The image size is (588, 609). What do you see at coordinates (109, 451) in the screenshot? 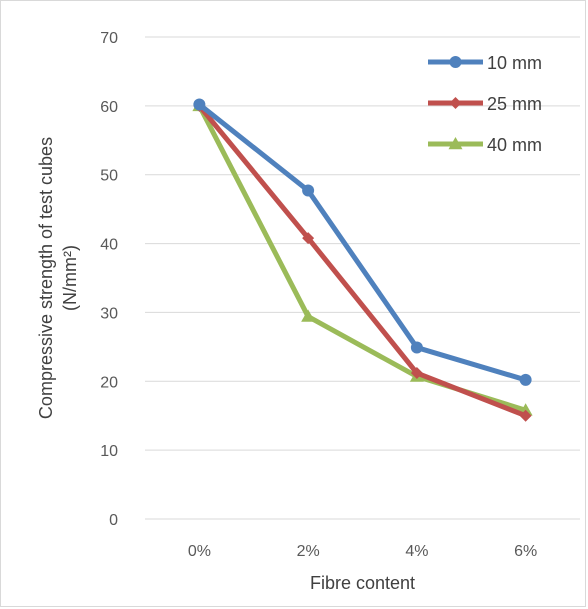
I see `y-tick-label: 10` at bounding box center [109, 451].